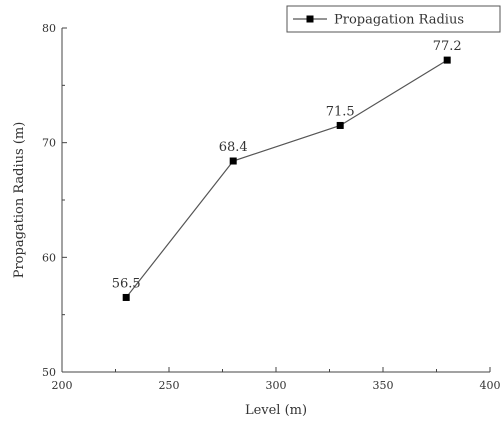  Describe the element at coordinates (169, 385) in the screenshot. I see `x-tick-label: 250` at that location.